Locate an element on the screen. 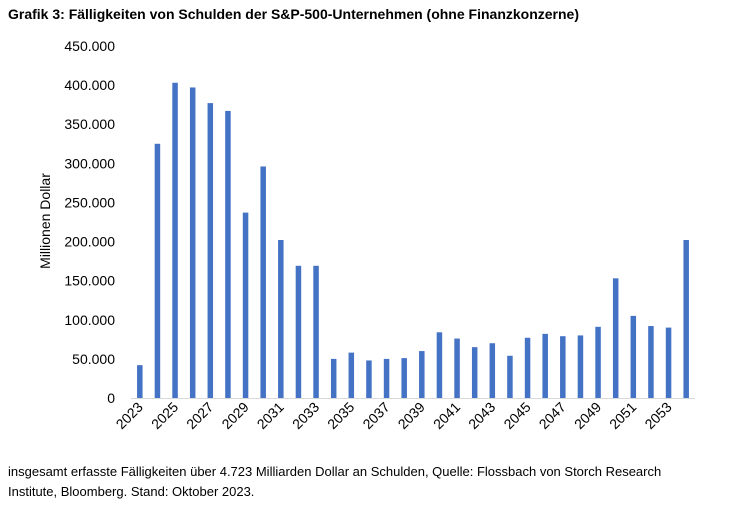 Image resolution: width=729 pixels, height=520 pixels. x-tick-label: 2053 is located at coordinates (657, 415).